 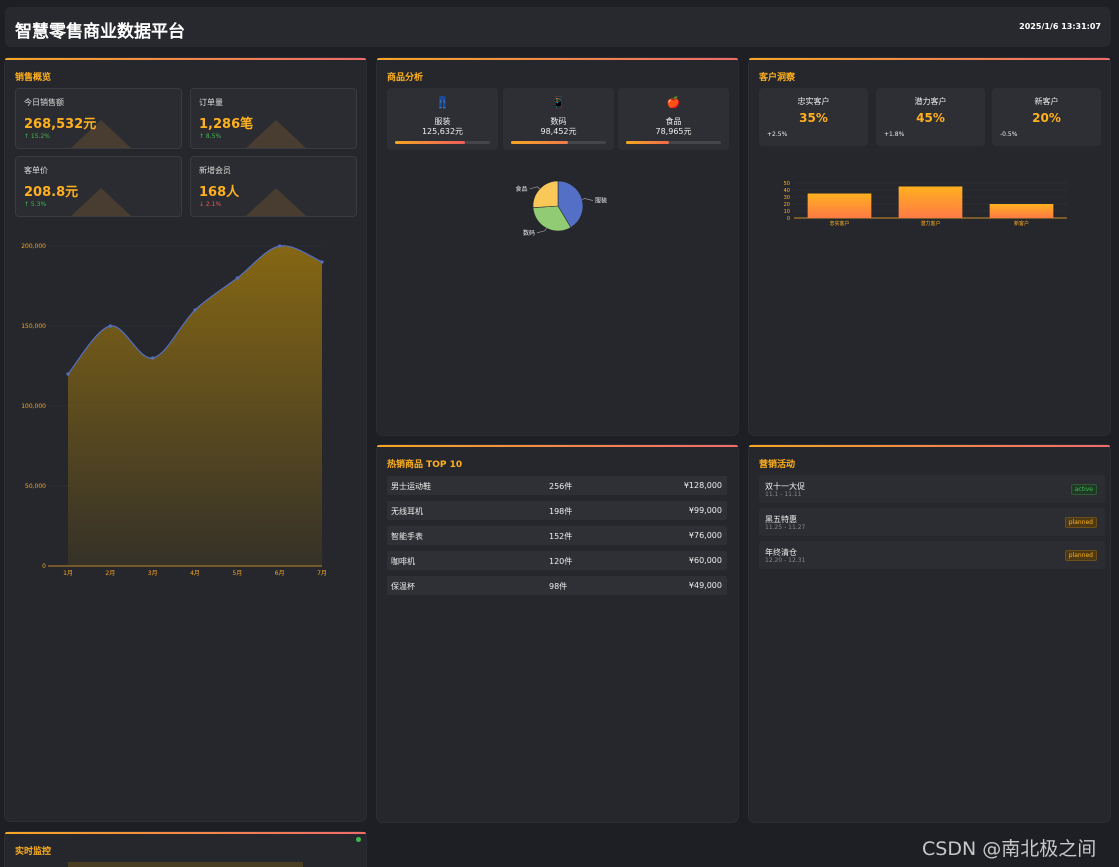 I want to click on x-tick-label: 新客户, so click(x=1021, y=223).